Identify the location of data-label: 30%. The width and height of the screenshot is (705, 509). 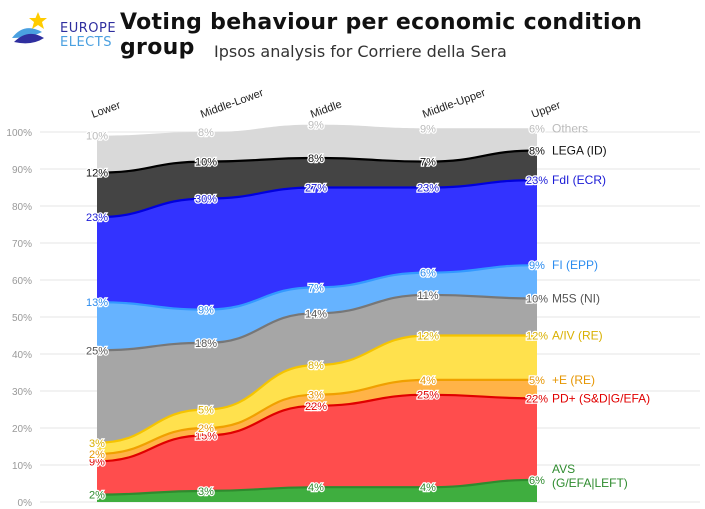
(206, 200).